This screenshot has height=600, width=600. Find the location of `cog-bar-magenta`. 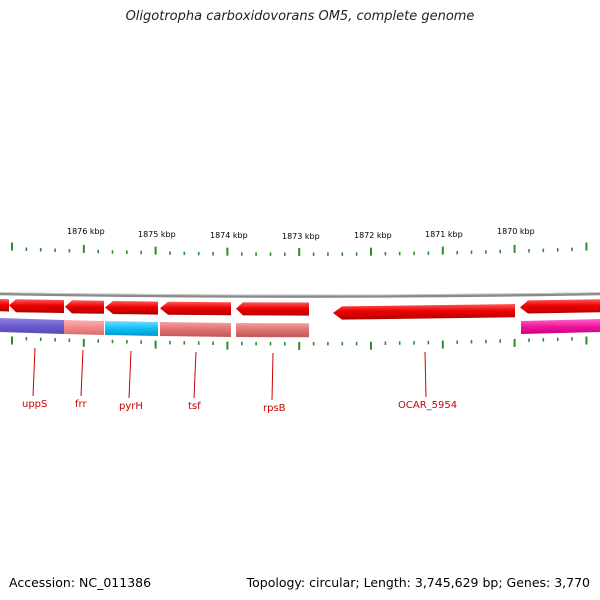

cog-bar-magenta is located at coordinates (560, 326).